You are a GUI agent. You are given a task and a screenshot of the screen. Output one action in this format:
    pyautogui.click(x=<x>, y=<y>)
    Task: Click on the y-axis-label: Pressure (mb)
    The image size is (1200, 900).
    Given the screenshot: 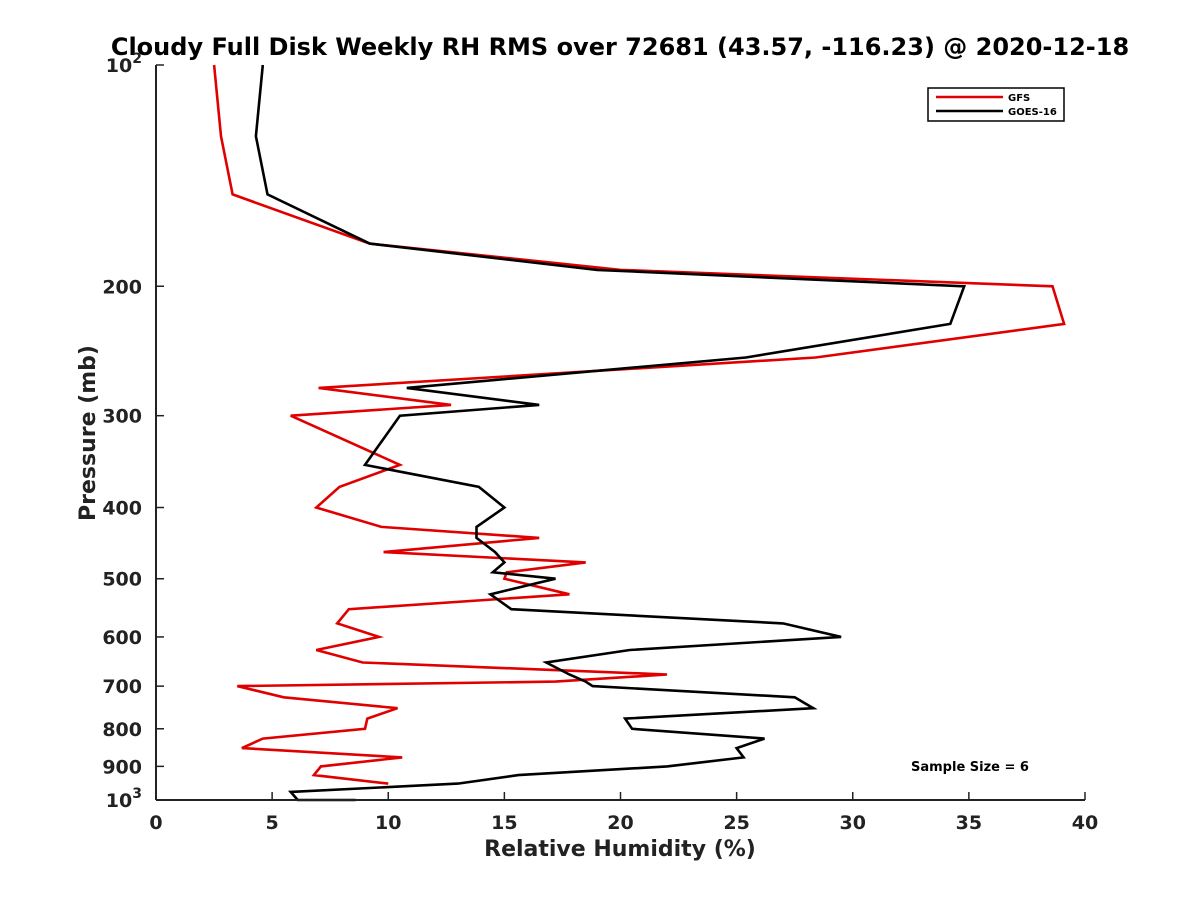 What is the action you would take?
    pyautogui.click(x=88, y=433)
    